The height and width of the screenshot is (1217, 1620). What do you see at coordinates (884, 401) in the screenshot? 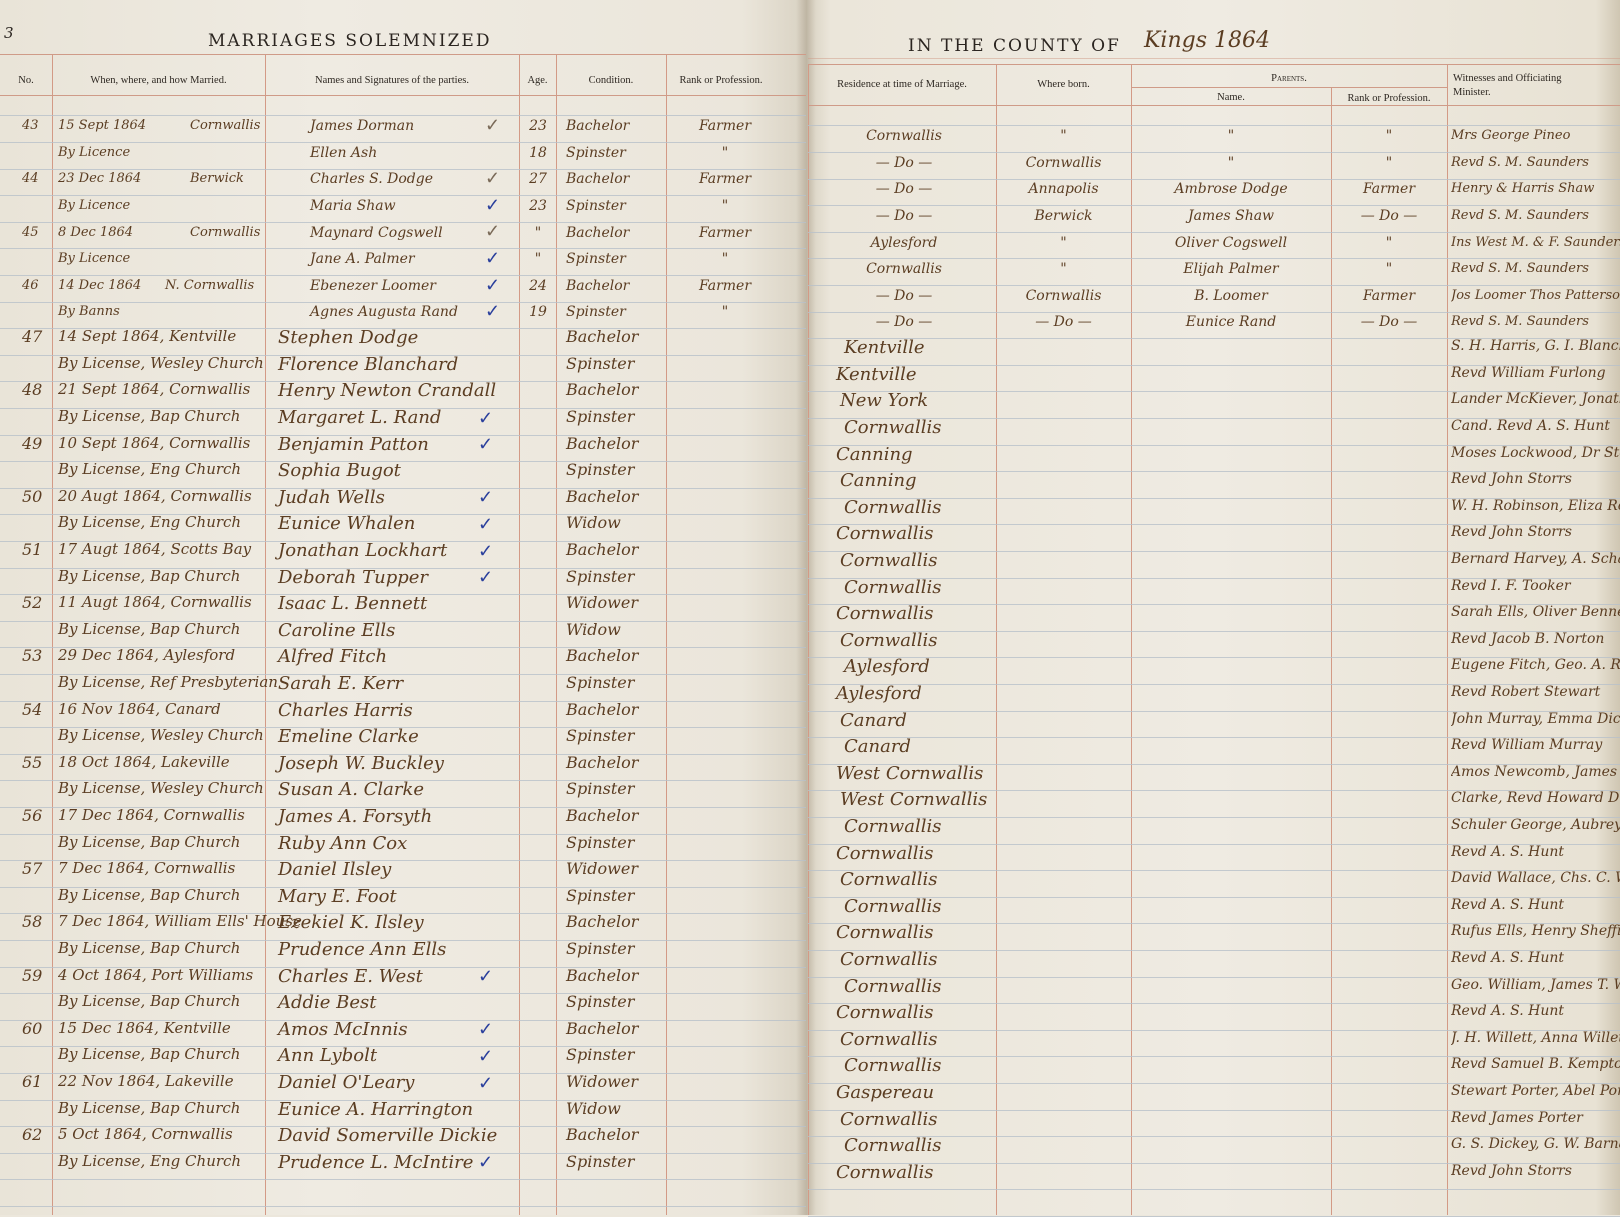
I see `residence: New York` at bounding box center [884, 401].